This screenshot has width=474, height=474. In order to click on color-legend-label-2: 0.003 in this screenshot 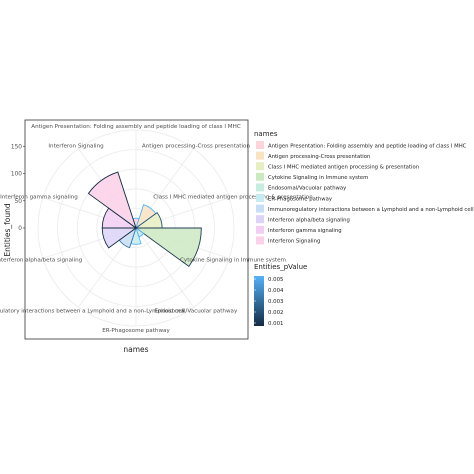, I will do `click(275, 302)`.